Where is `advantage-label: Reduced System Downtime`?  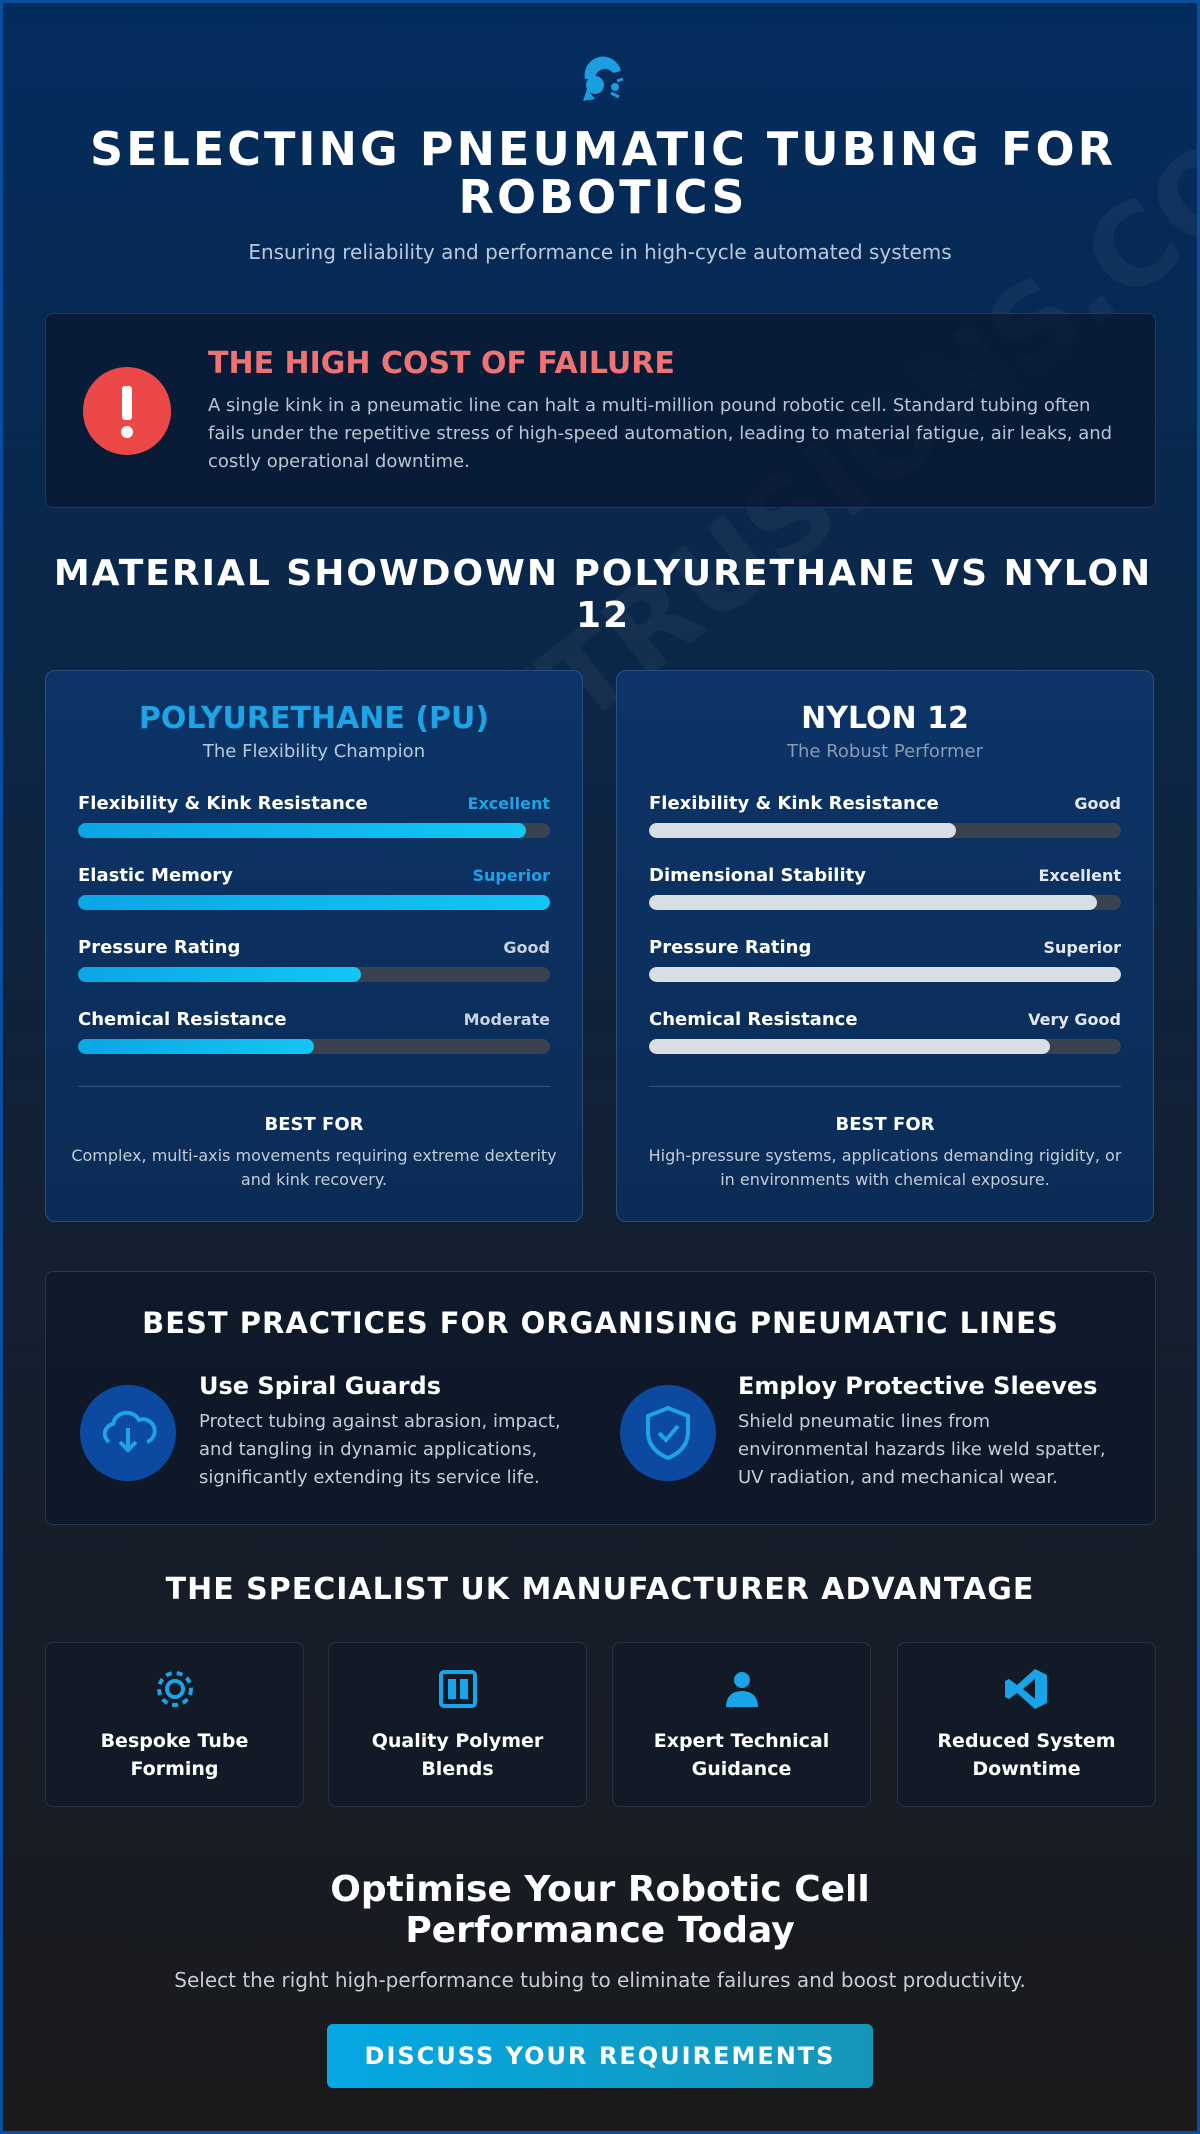
advantage-label: Reduced System Downtime is located at coordinates (1026, 1755).